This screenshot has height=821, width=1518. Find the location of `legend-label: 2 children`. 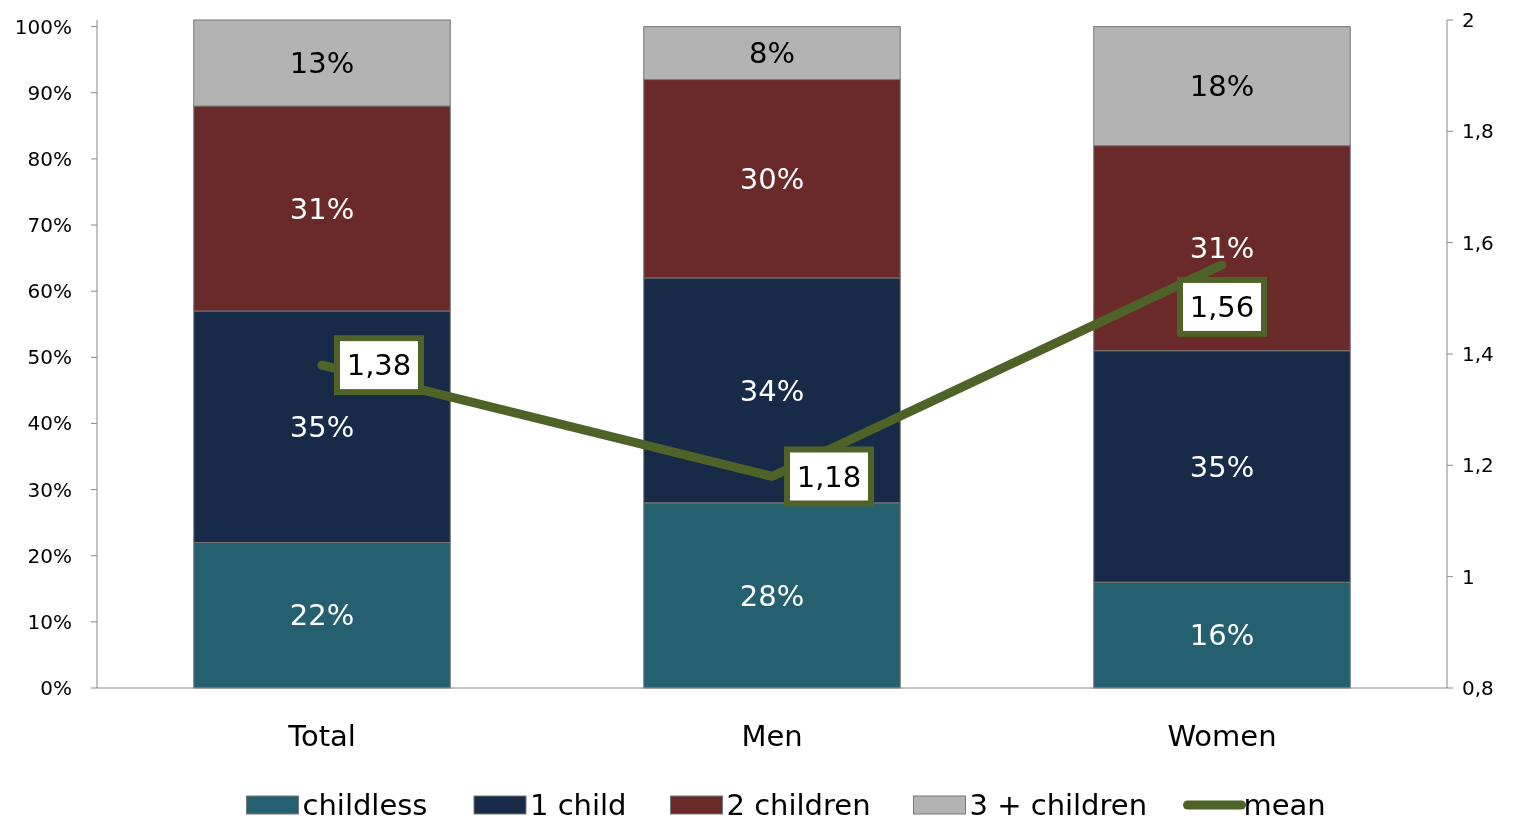

legend-label: 2 children is located at coordinates (798, 804).